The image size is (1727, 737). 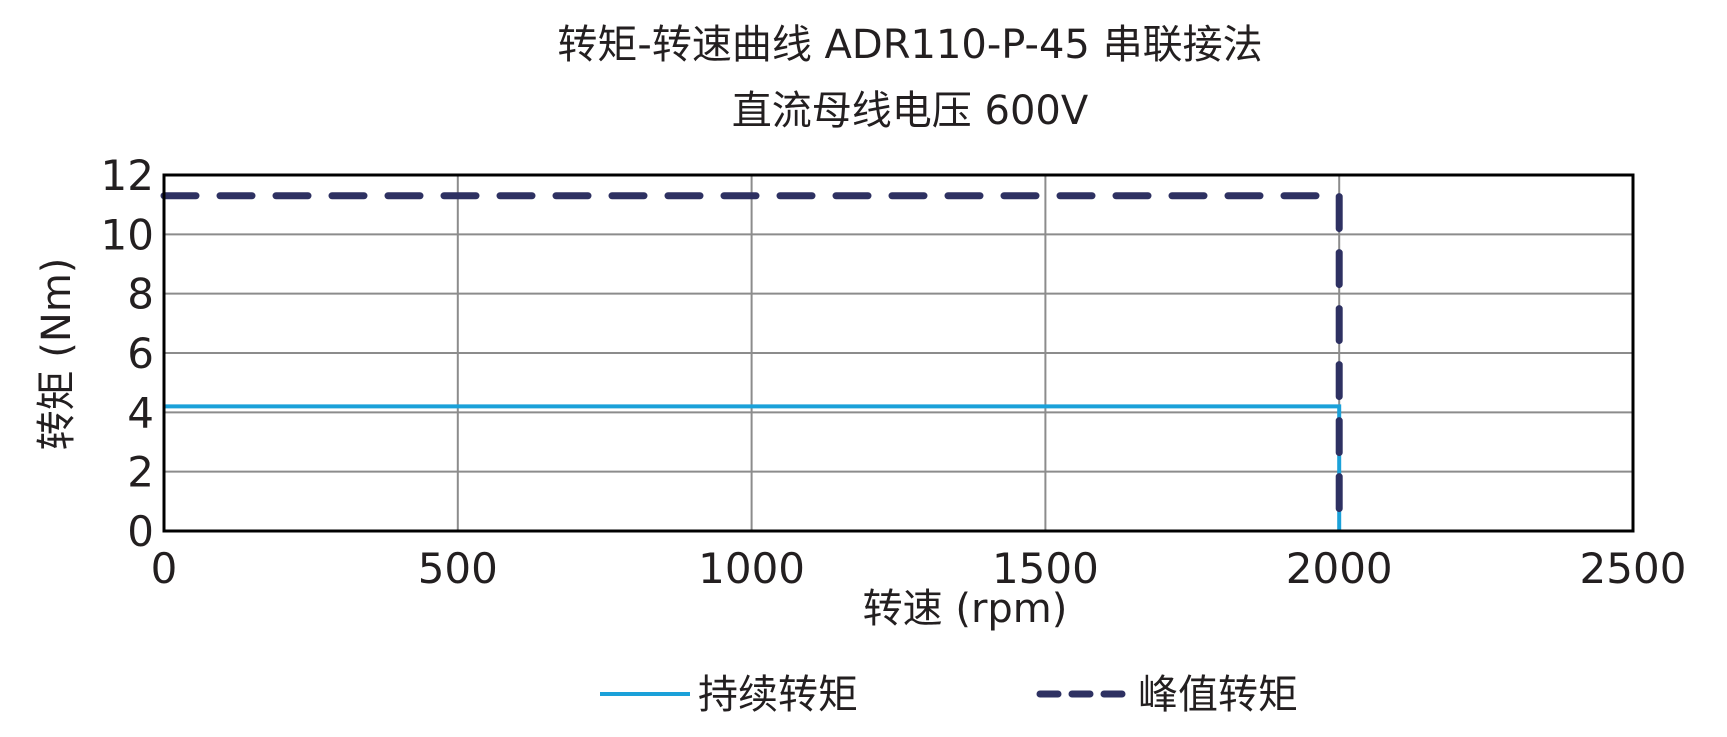 I want to click on y-axis-label: 转矩 (Nm), so click(x=57, y=354).